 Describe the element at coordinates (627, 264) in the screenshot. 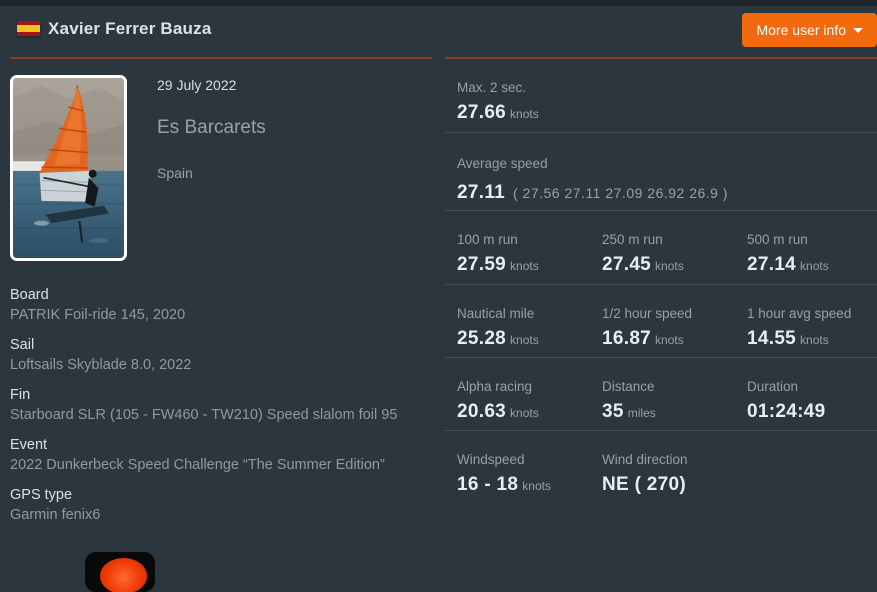

I see `stat-value: 27.45` at that location.